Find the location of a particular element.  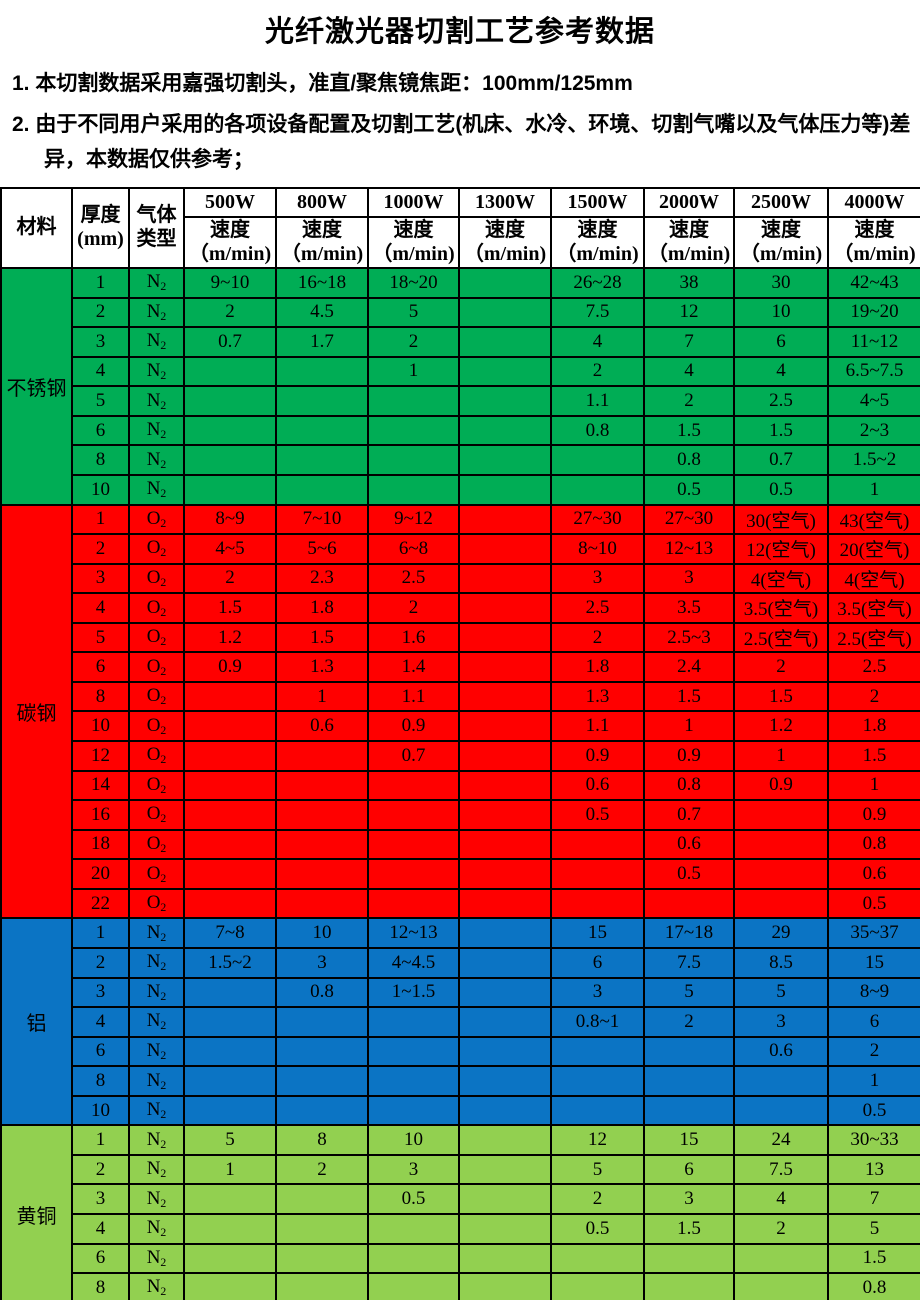

table-row: 8 N2 0.8 is located at coordinates (460, 1286).